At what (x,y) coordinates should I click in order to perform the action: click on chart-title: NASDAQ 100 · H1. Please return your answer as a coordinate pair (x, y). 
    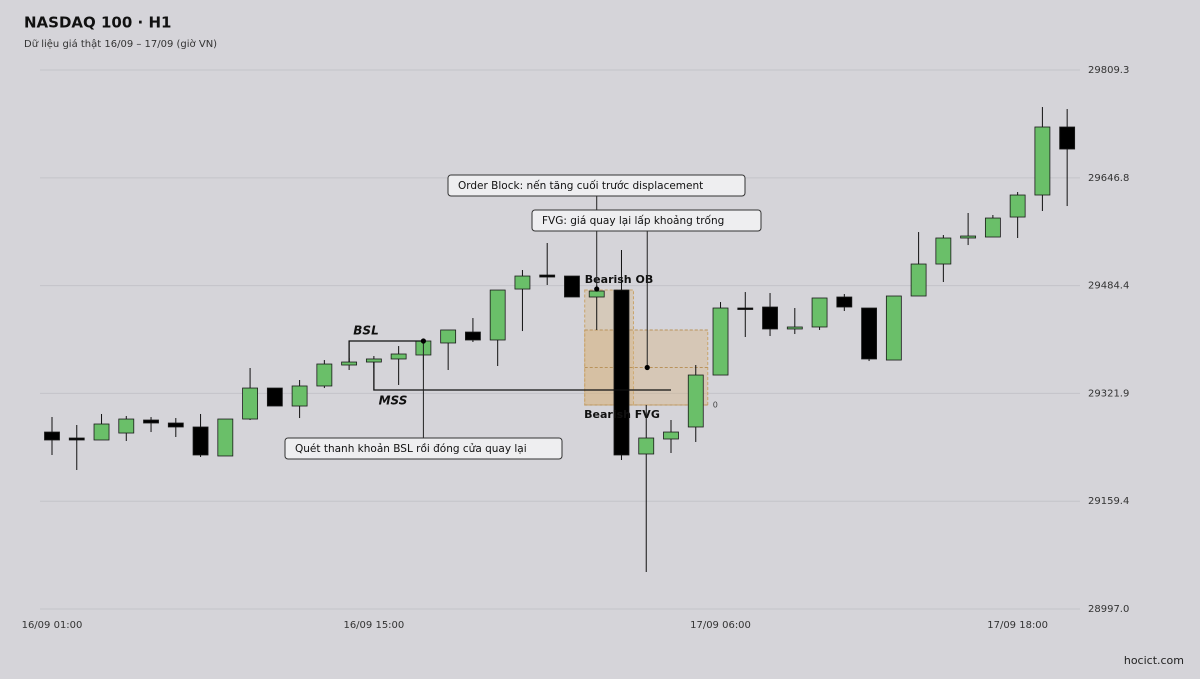
    Looking at the image, I should click on (97, 23).